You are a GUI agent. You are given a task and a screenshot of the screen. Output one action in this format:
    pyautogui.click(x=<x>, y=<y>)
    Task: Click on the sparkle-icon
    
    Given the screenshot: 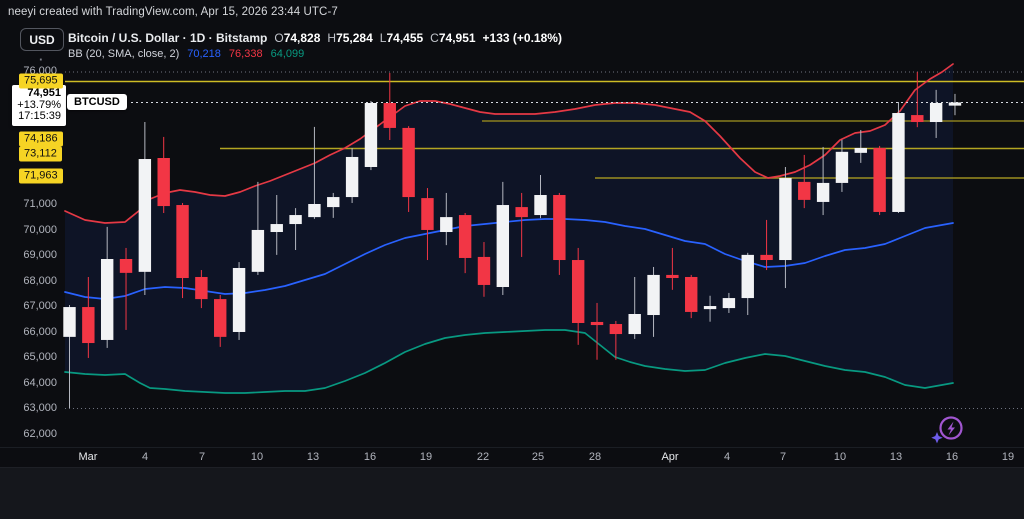 What is the action you would take?
    pyautogui.click(x=937, y=438)
    